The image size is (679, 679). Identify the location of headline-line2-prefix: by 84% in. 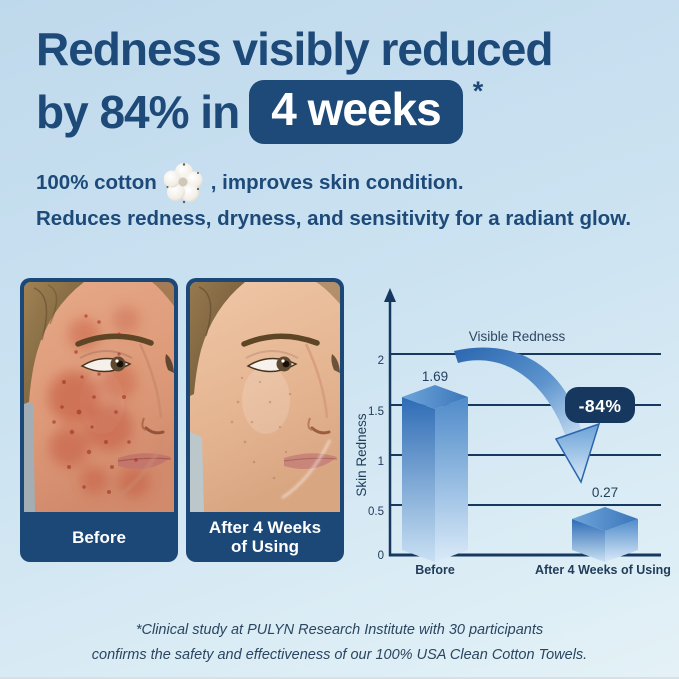
(138, 112).